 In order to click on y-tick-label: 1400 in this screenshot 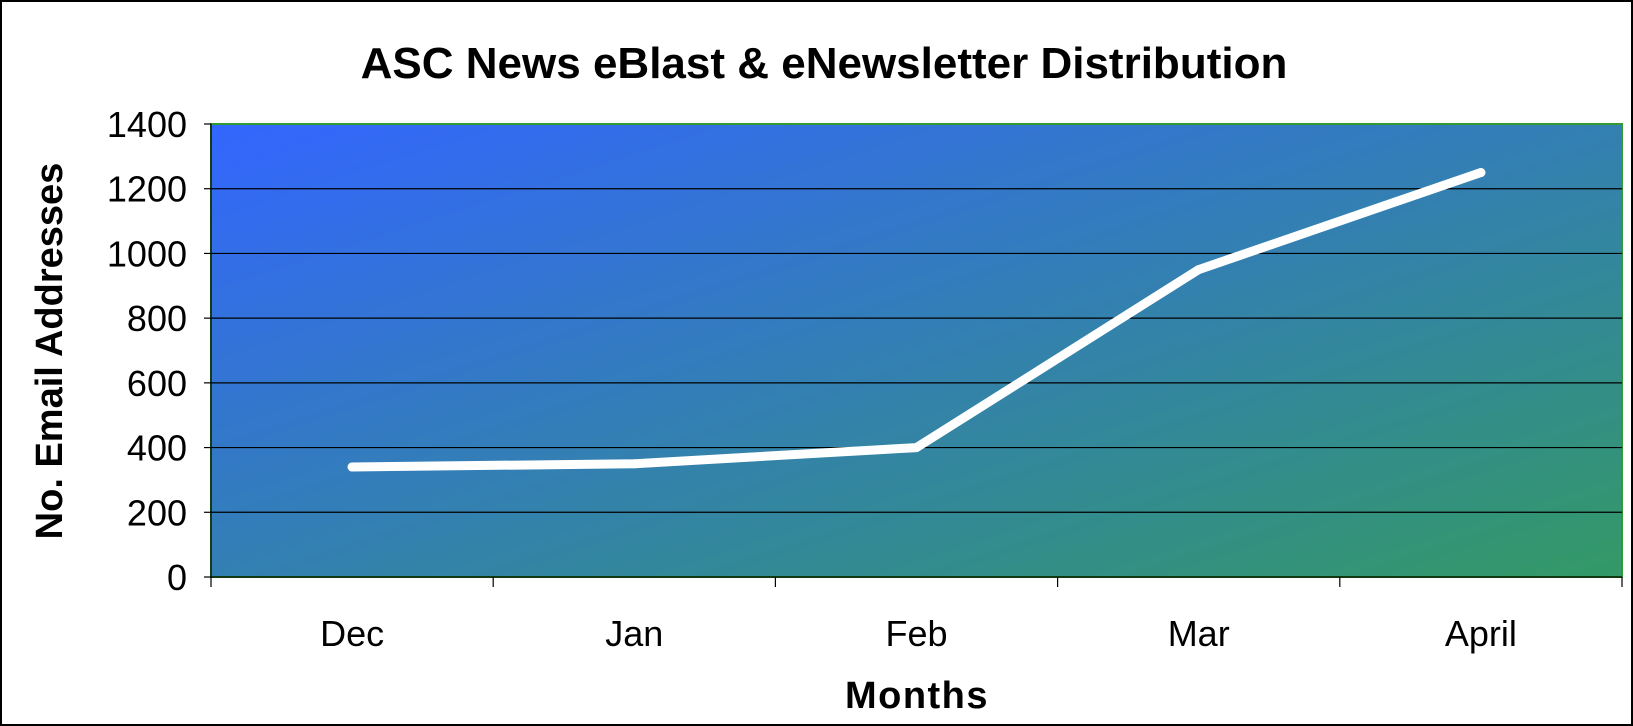, I will do `click(147, 124)`.